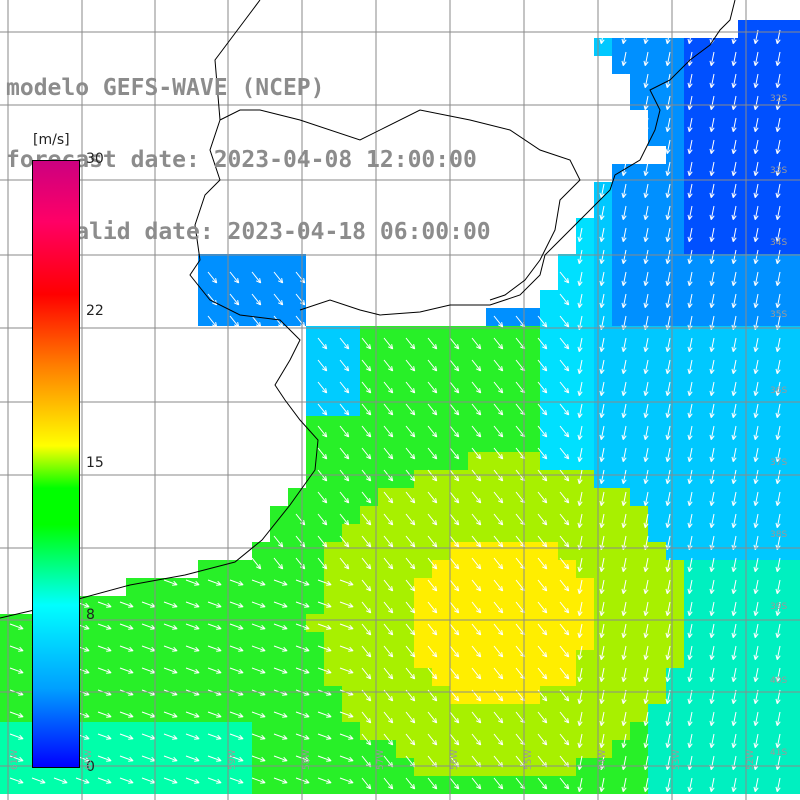 Image resolution: width=800 pixels, height=800 pixels. I want to click on lon-label: 57W, so click(381, 759).